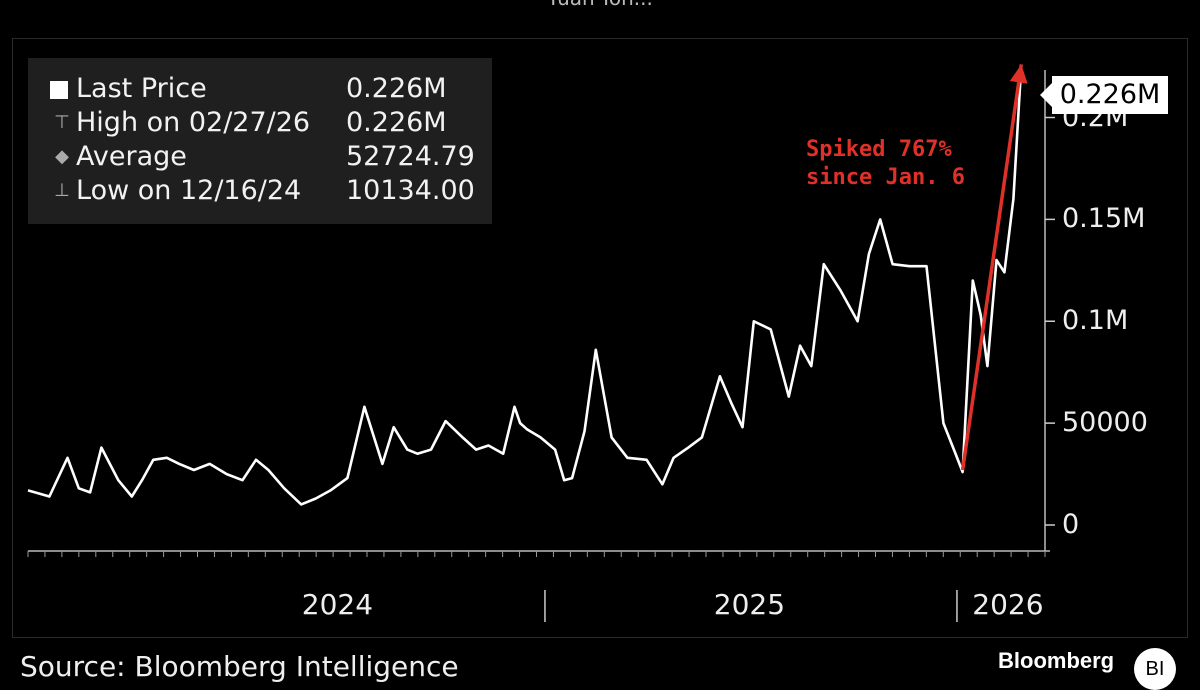 This screenshot has width=1200, height=690. What do you see at coordinates (1008, 604) in the screenshot?
I see `x-tick-label: 2026` at bounding box center [1008, 604].